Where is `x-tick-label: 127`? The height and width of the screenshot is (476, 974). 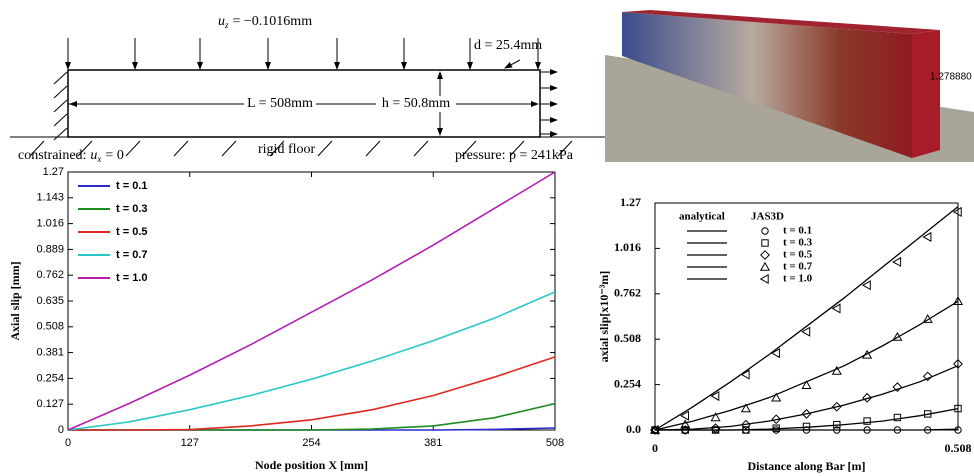
x-tick-label: 127 is located at coordinates (190, 443).